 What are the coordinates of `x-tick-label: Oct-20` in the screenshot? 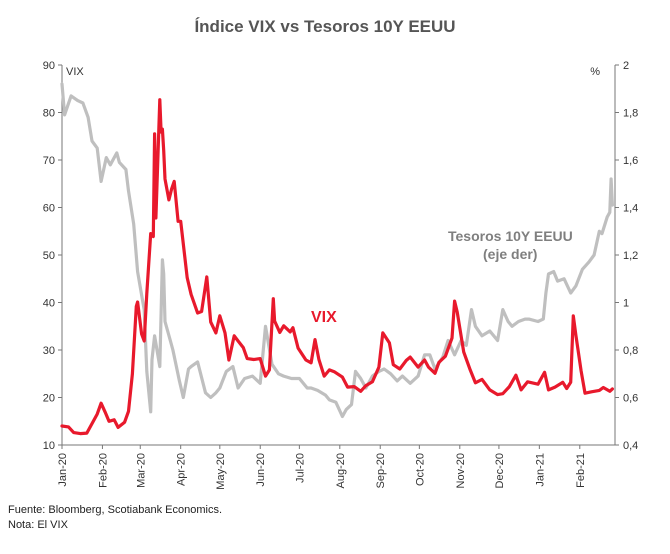 It's located at (420, 469).